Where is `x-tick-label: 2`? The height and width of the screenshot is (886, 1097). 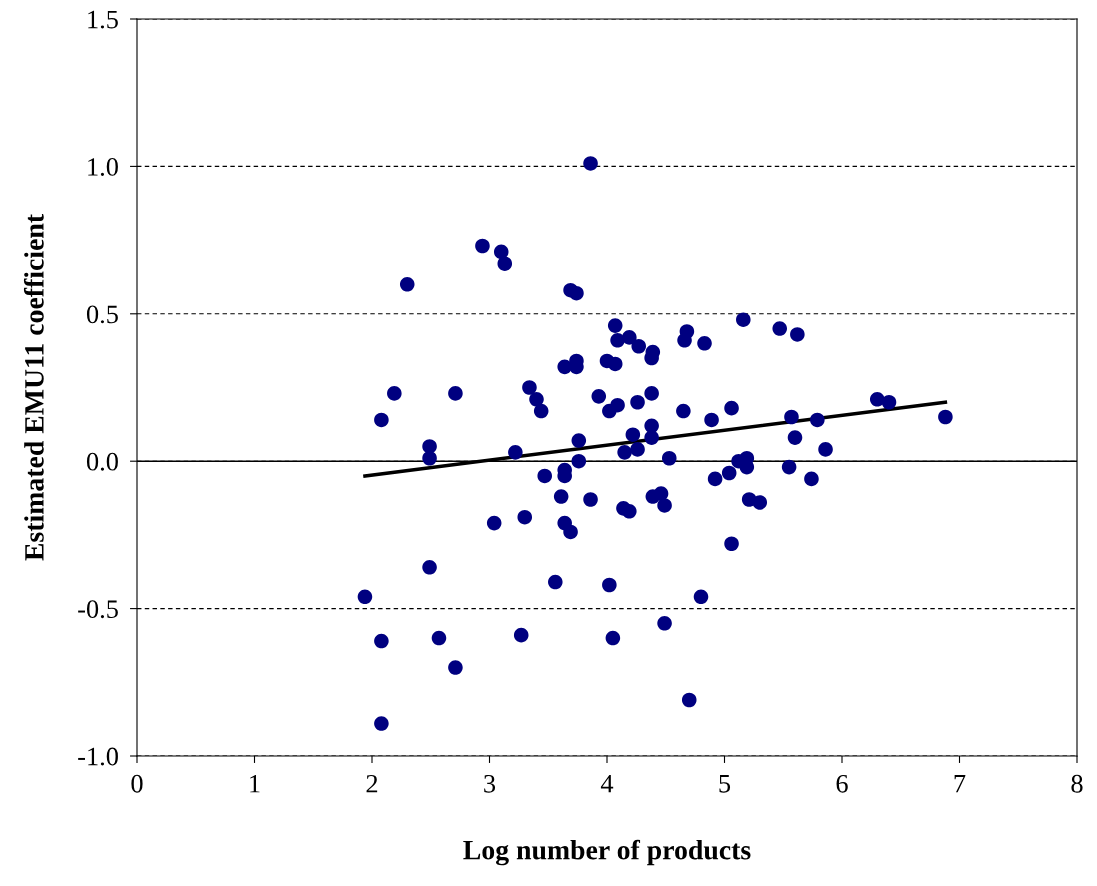
x-tick-label: 2 is located at coordinates (372, 783).